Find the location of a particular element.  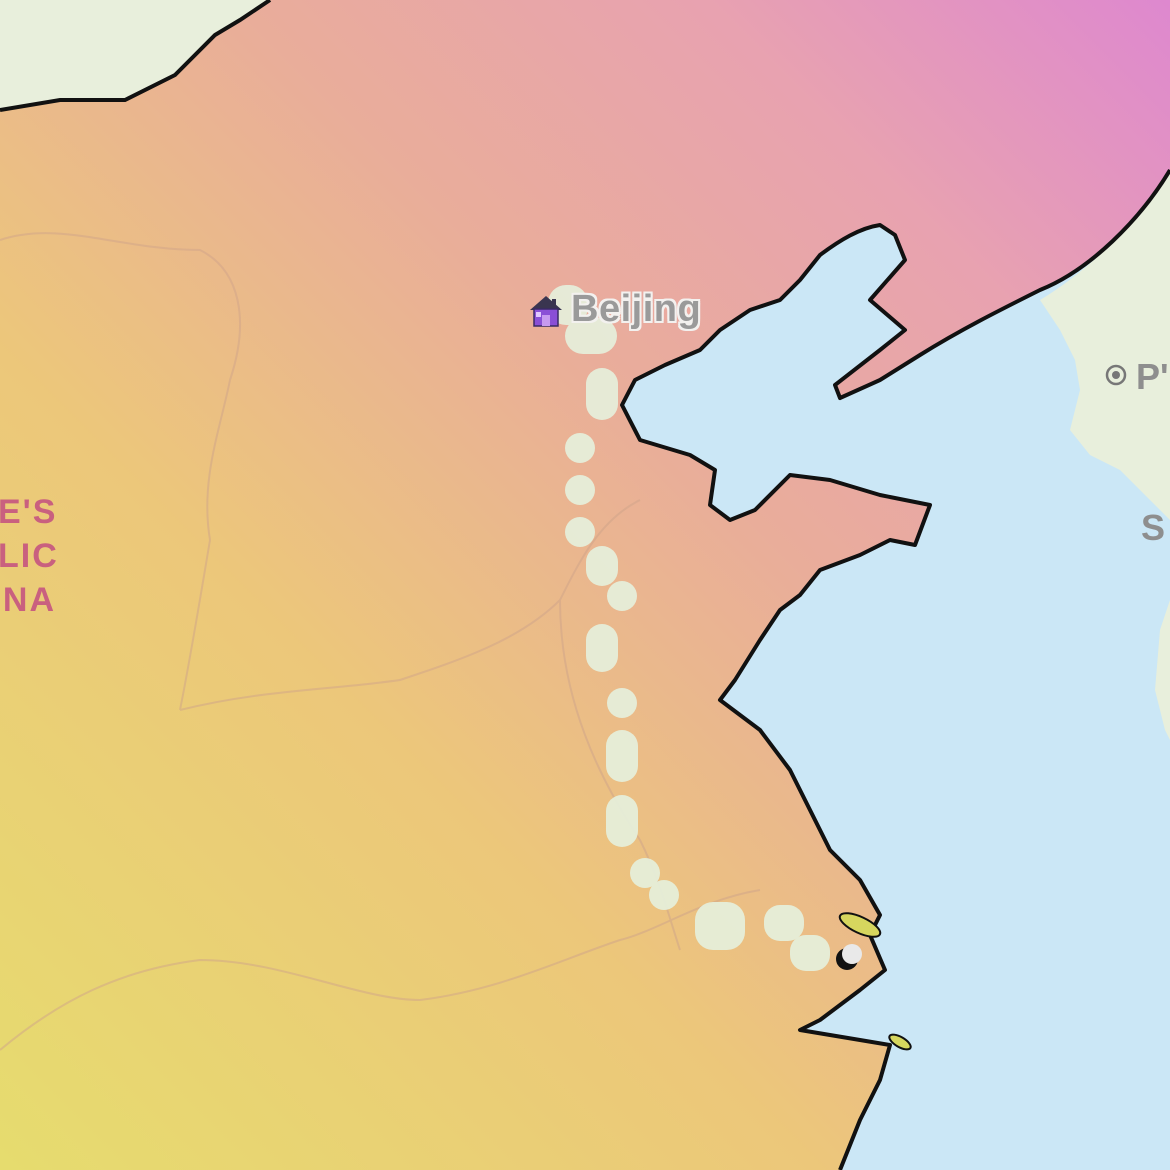

neighbor-land-northeast is located at coordinates (1105, 345).